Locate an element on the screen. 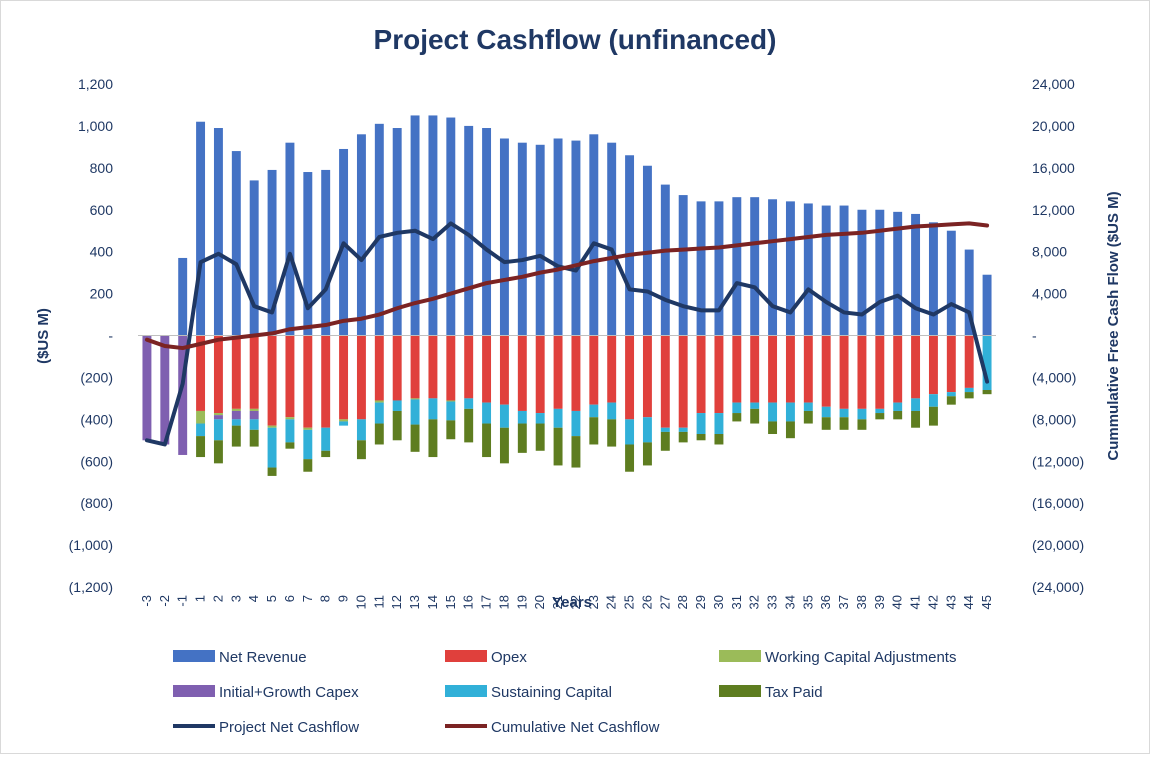  series-opex is located at coordinates (585, 381).